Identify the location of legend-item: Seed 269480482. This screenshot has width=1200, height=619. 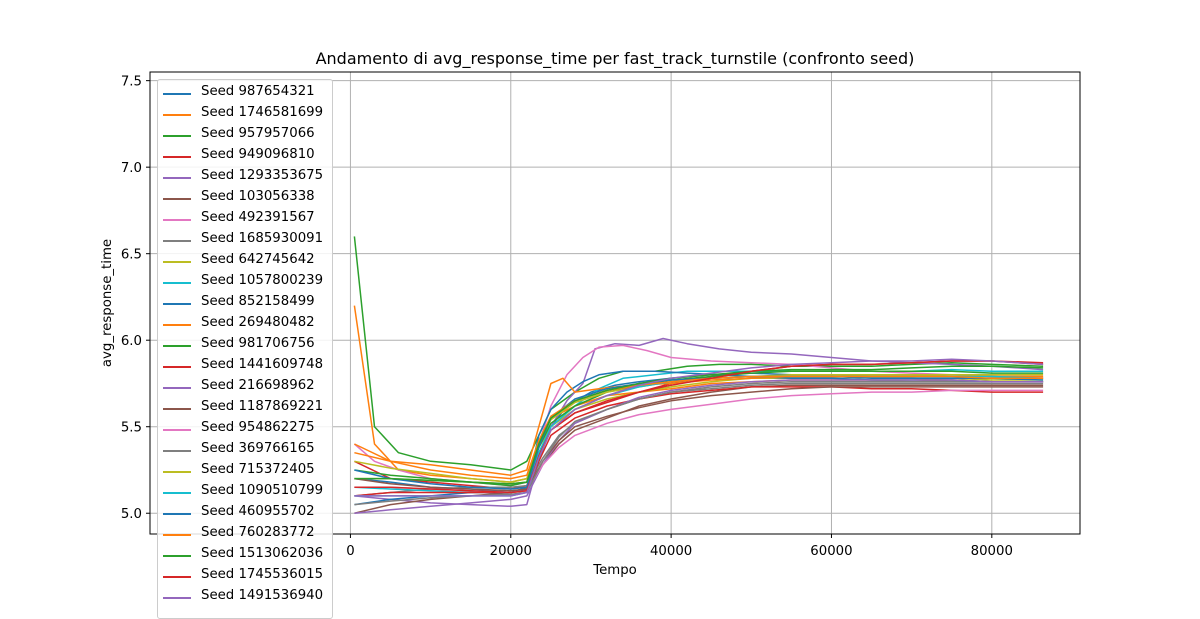
(246, 324).